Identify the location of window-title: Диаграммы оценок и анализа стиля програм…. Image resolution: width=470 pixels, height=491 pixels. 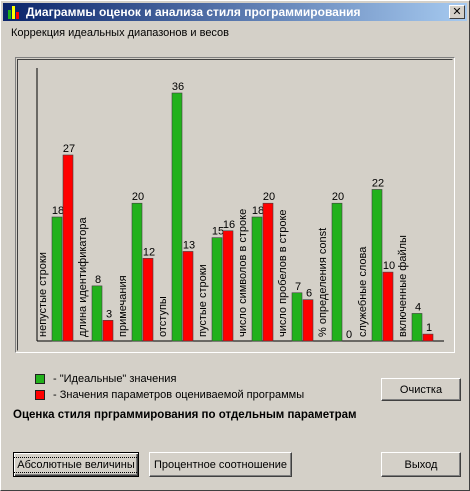
(193, 12).